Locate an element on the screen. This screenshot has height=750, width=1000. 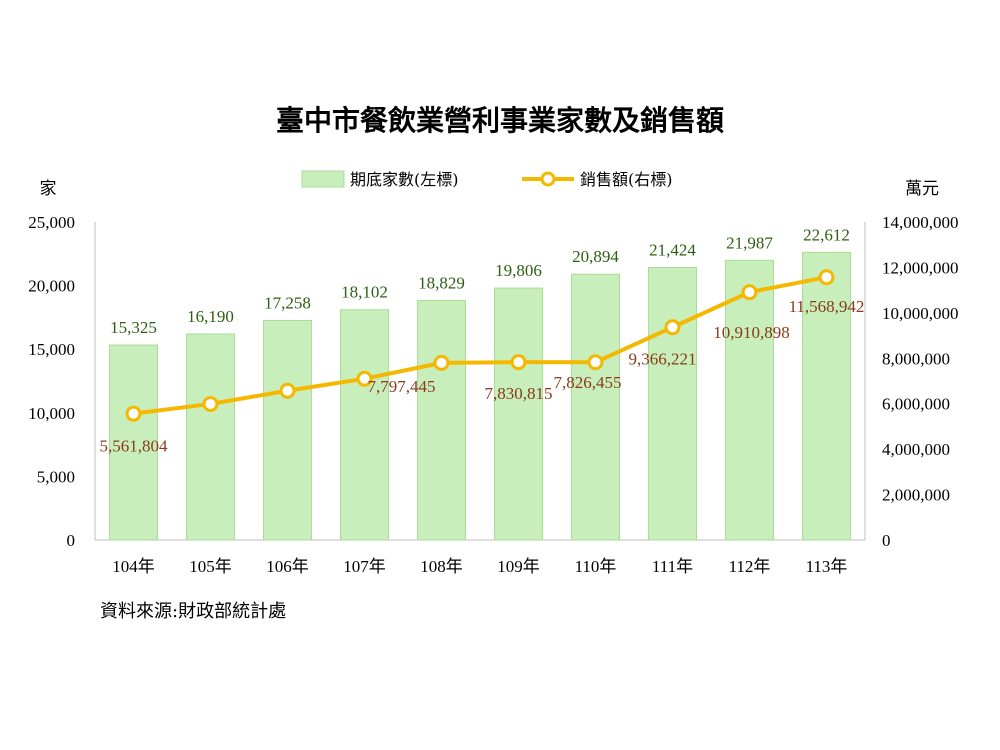
legend-line-marker is located at coordinates (548, 179).